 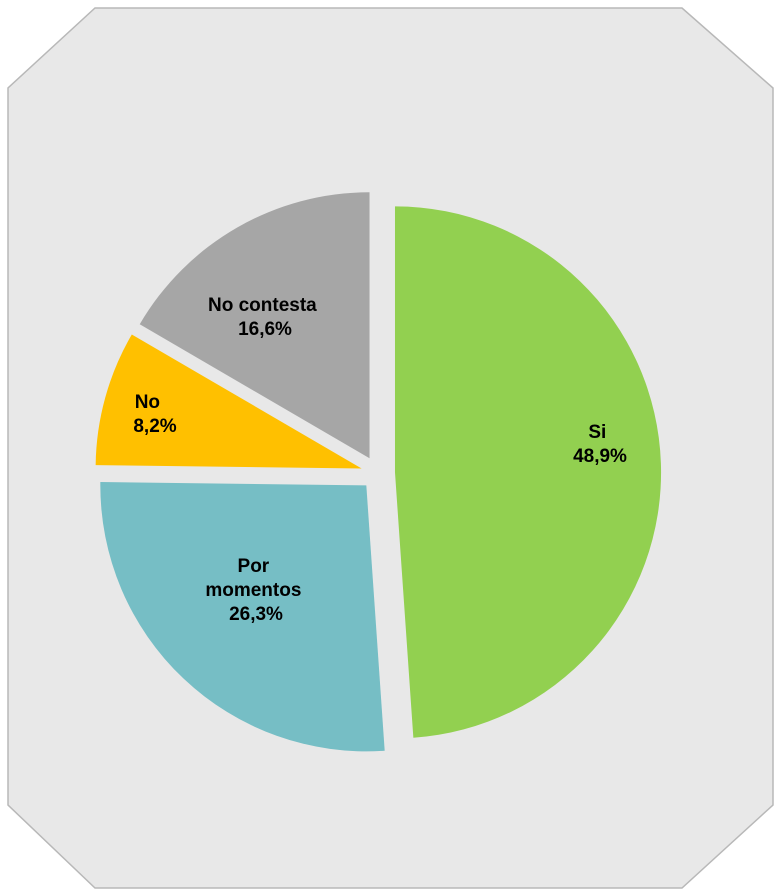 I want to click on slice-label-si: Si 48,9%, so click(x=600, y=444).